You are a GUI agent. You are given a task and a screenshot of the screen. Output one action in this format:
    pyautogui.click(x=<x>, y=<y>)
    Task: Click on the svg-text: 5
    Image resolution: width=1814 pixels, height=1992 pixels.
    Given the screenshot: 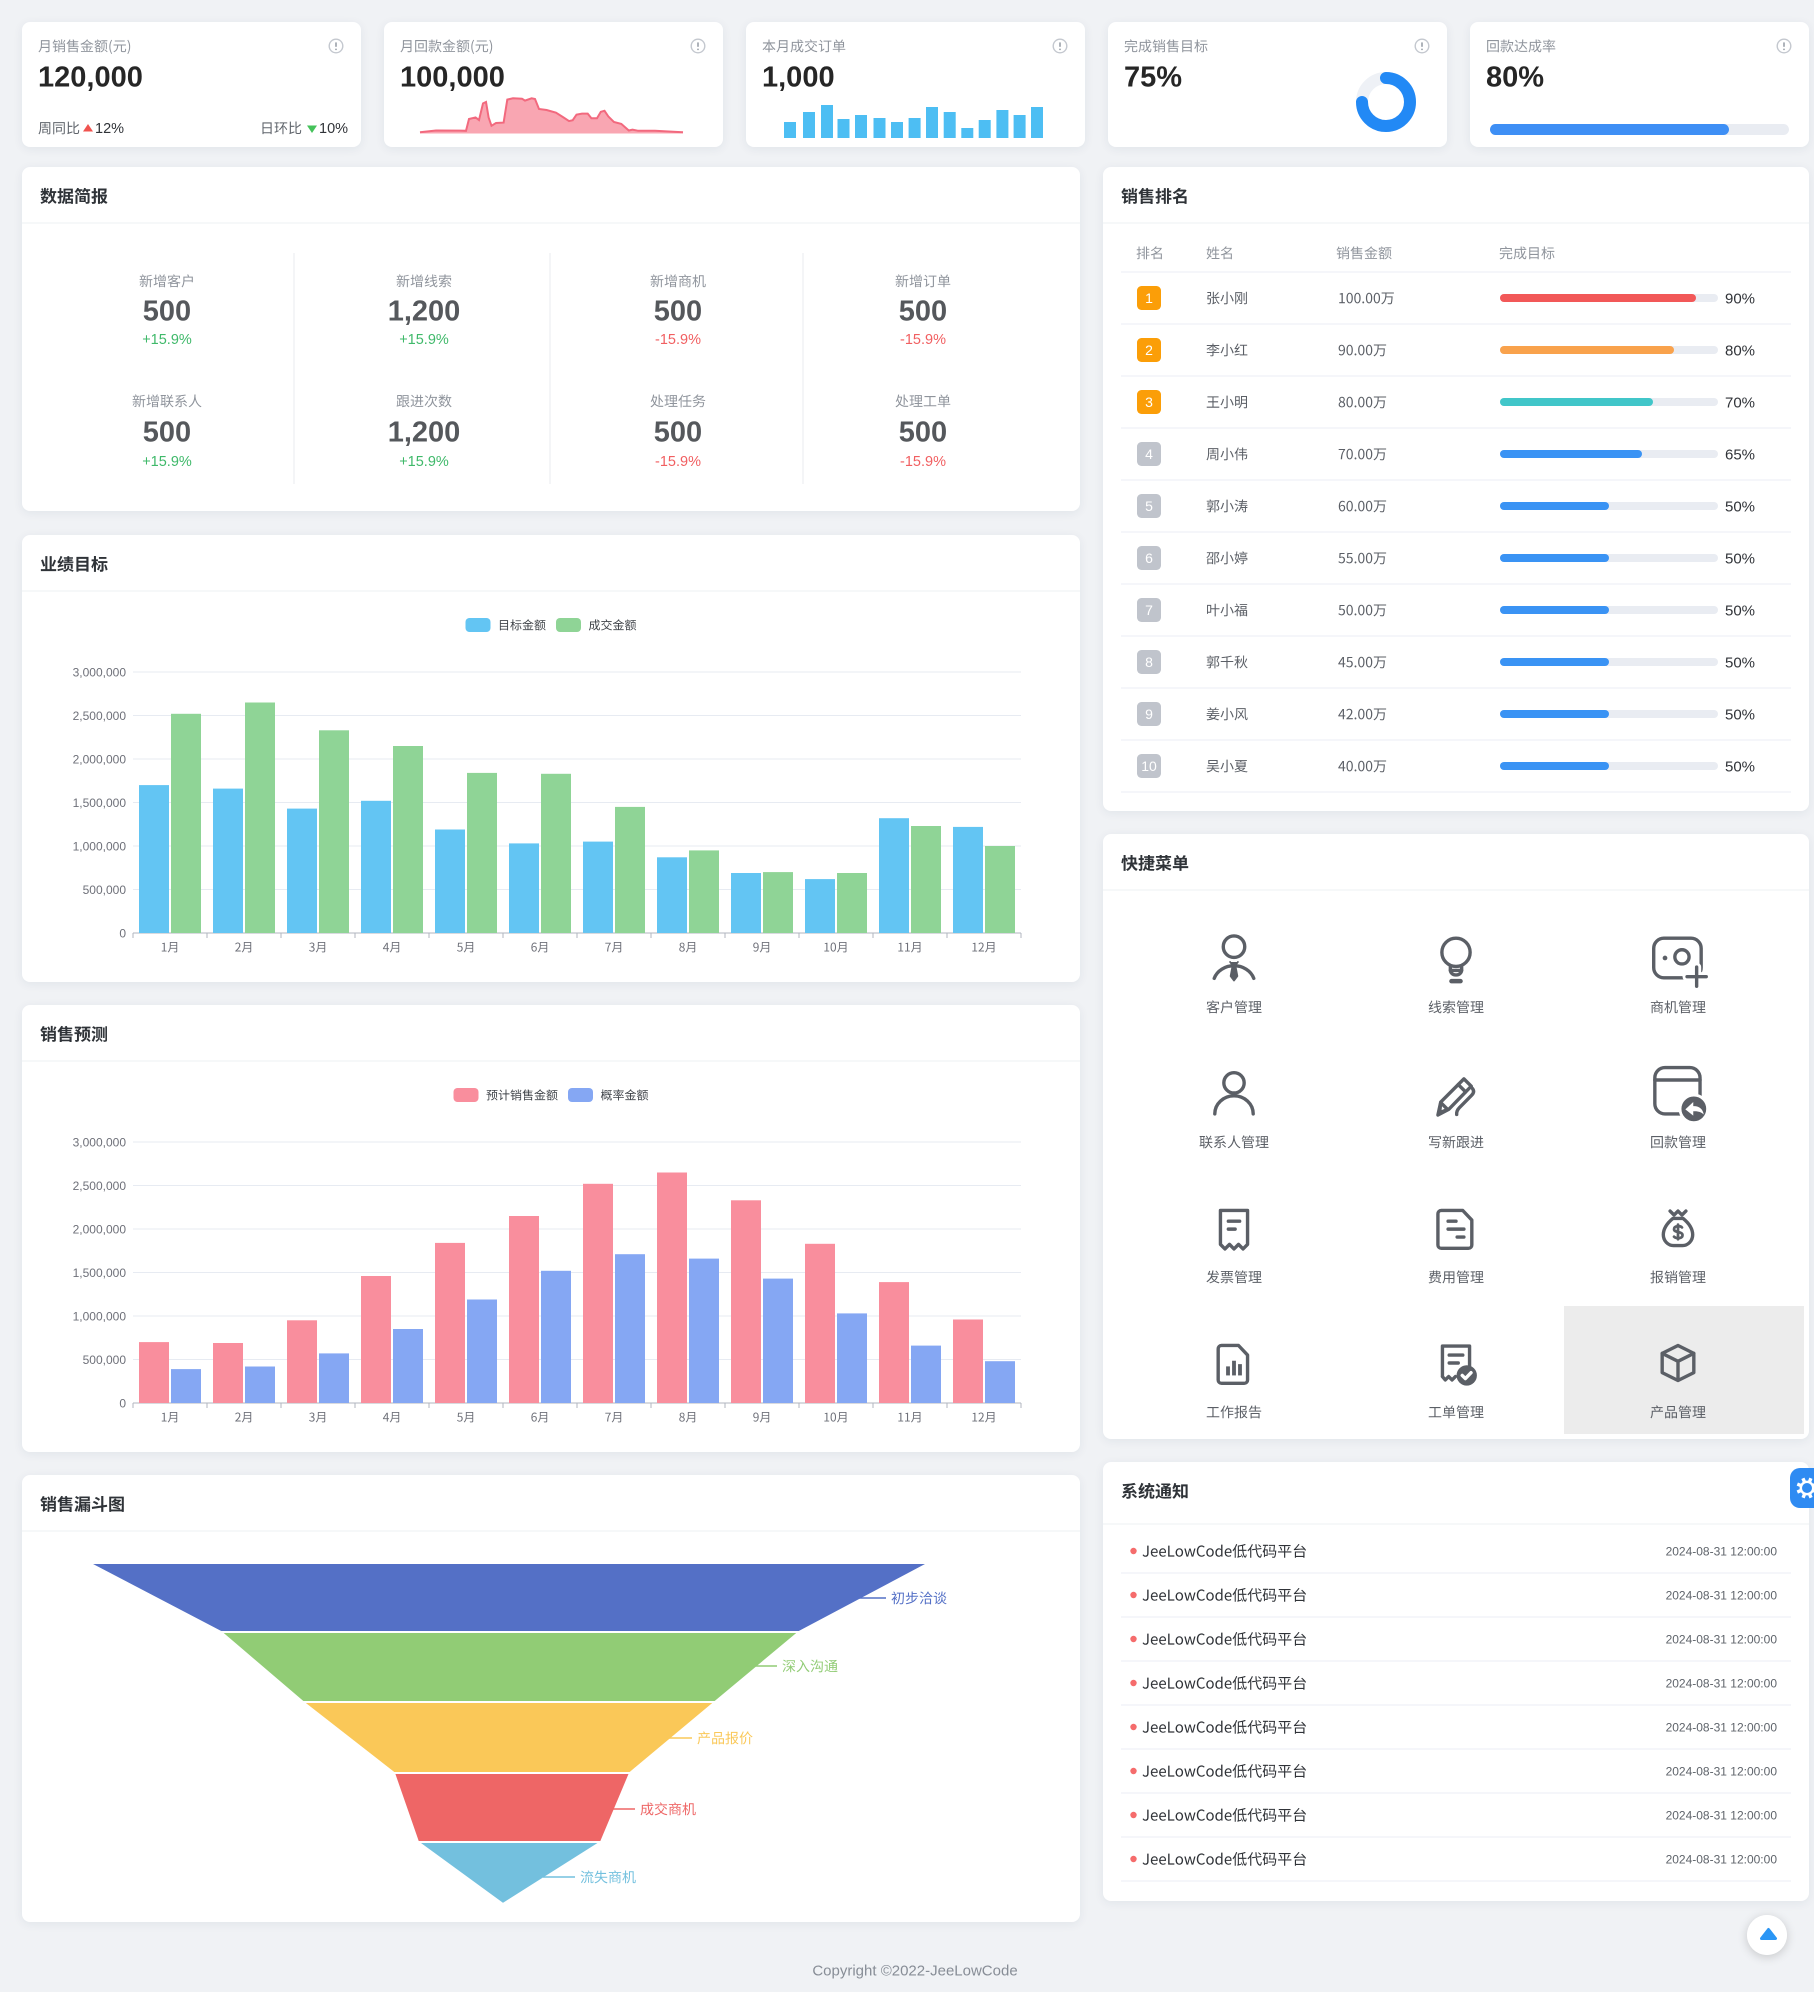 What is the action you would take?
    pyautogui.click(x=1149, y=506)
    